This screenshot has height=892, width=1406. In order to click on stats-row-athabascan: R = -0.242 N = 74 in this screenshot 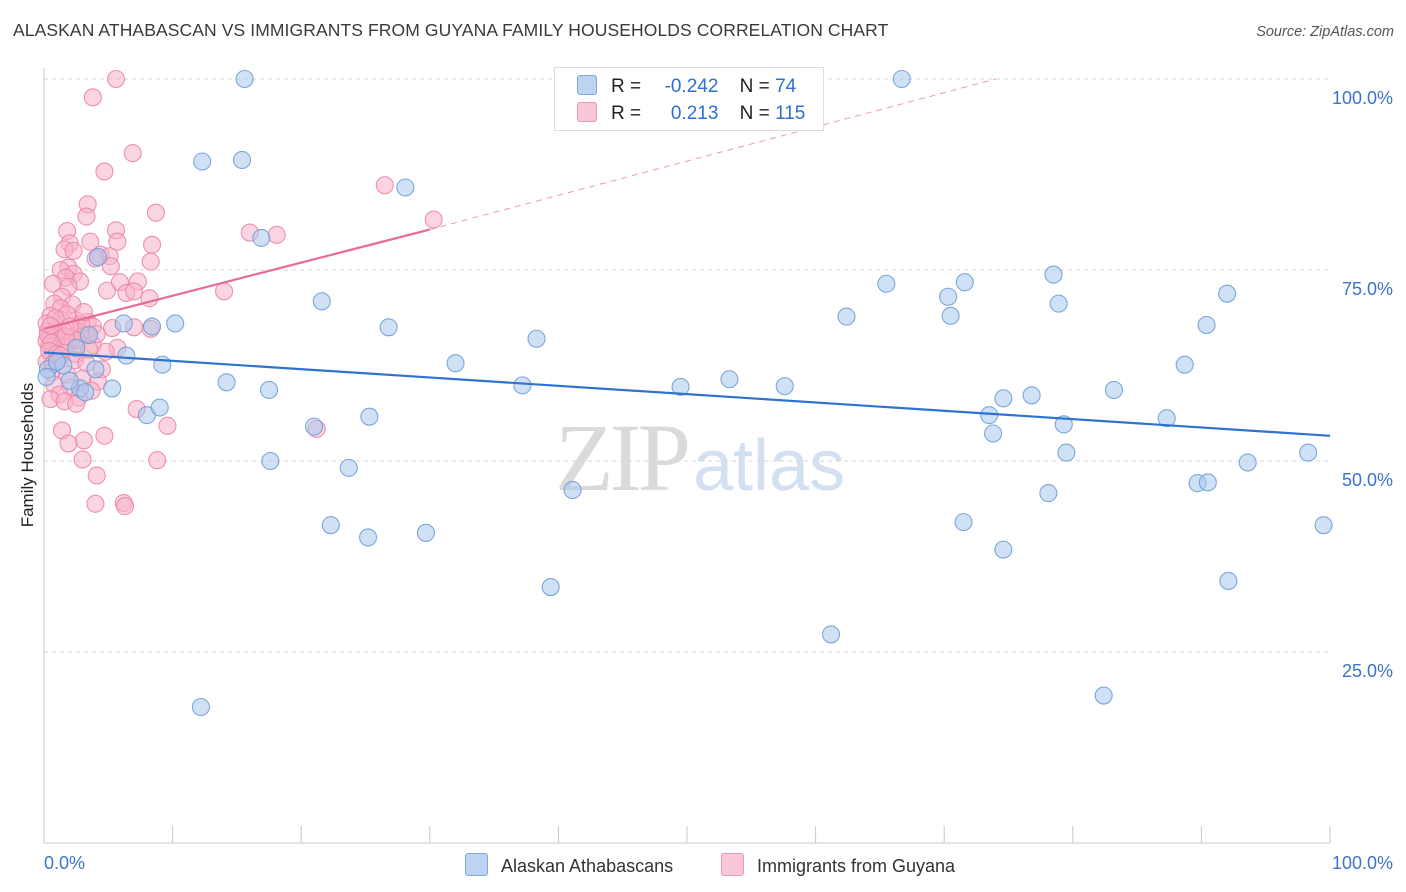, I will do `click(686, 87)`.